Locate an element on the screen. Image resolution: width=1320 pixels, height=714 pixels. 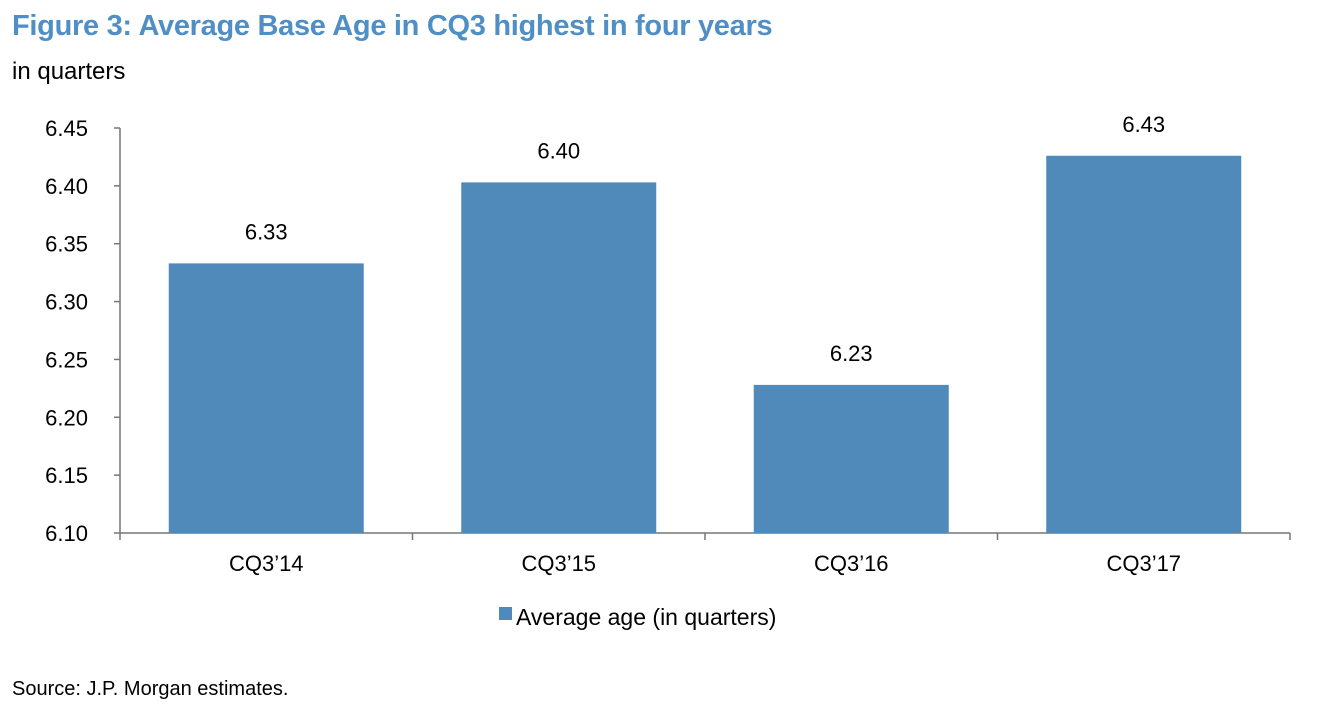
figure-subtitle: in quarters is located at coordinates (69, 71).